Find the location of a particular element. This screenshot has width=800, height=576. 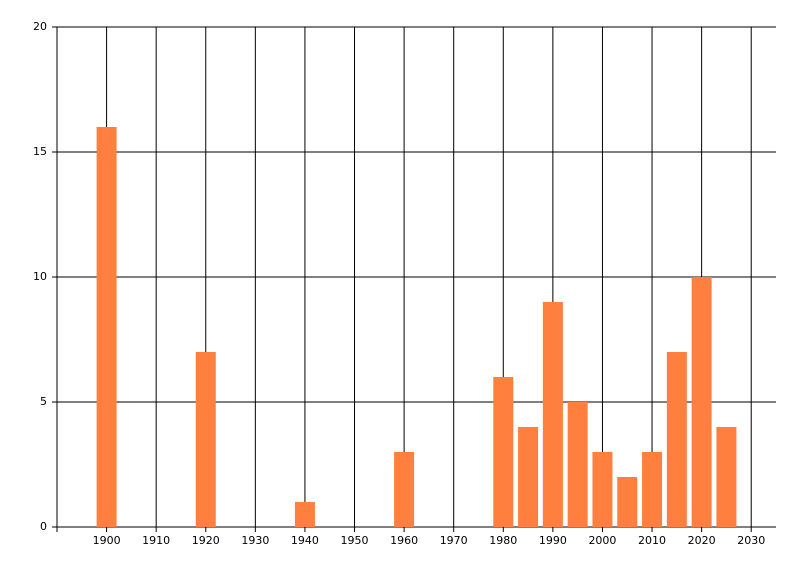

x-tick-label: 1900 is located at coordinates (107, 540).